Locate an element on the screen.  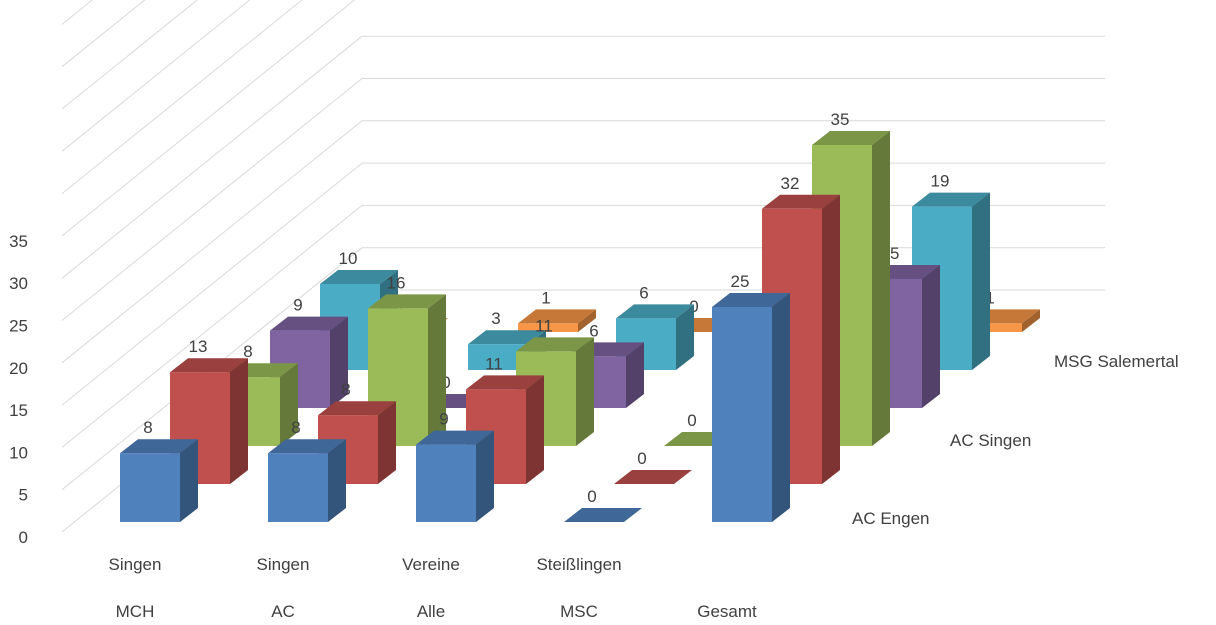
series-depth-labels: AC Engen AC Singen MSG Salemertal is located at coordinates (1015, 440).